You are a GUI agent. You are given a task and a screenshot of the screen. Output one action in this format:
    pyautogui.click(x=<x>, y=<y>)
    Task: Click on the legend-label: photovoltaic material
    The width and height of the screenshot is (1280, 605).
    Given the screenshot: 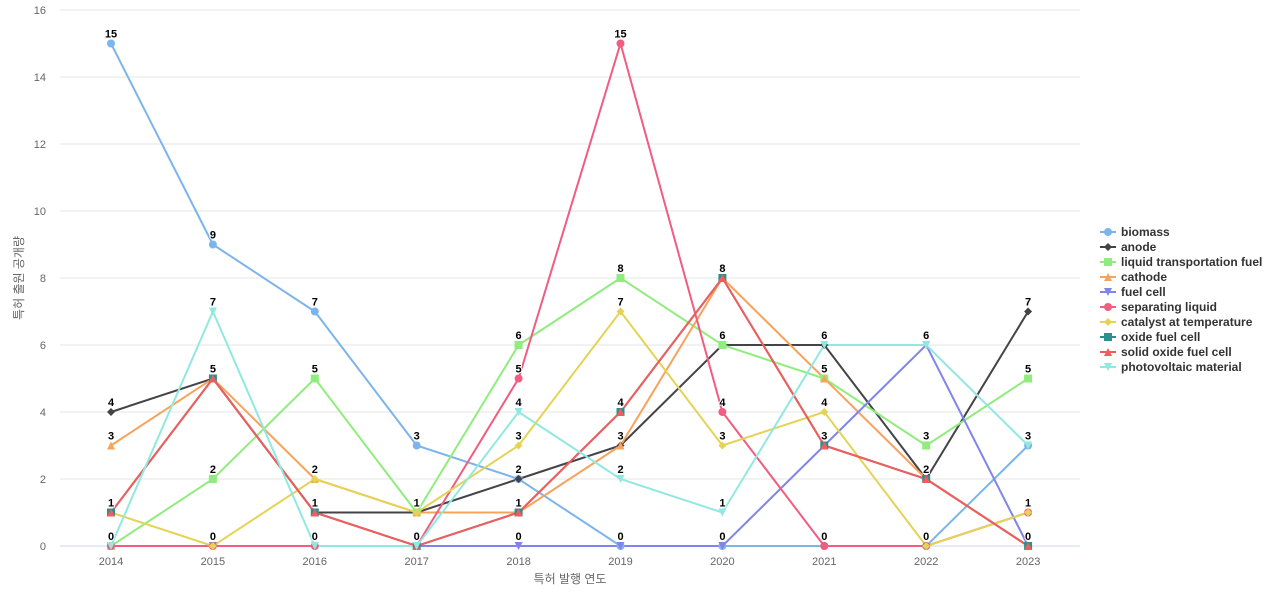 What is the action you would take?
    pyautogui.click(x=1181, y=366)
    